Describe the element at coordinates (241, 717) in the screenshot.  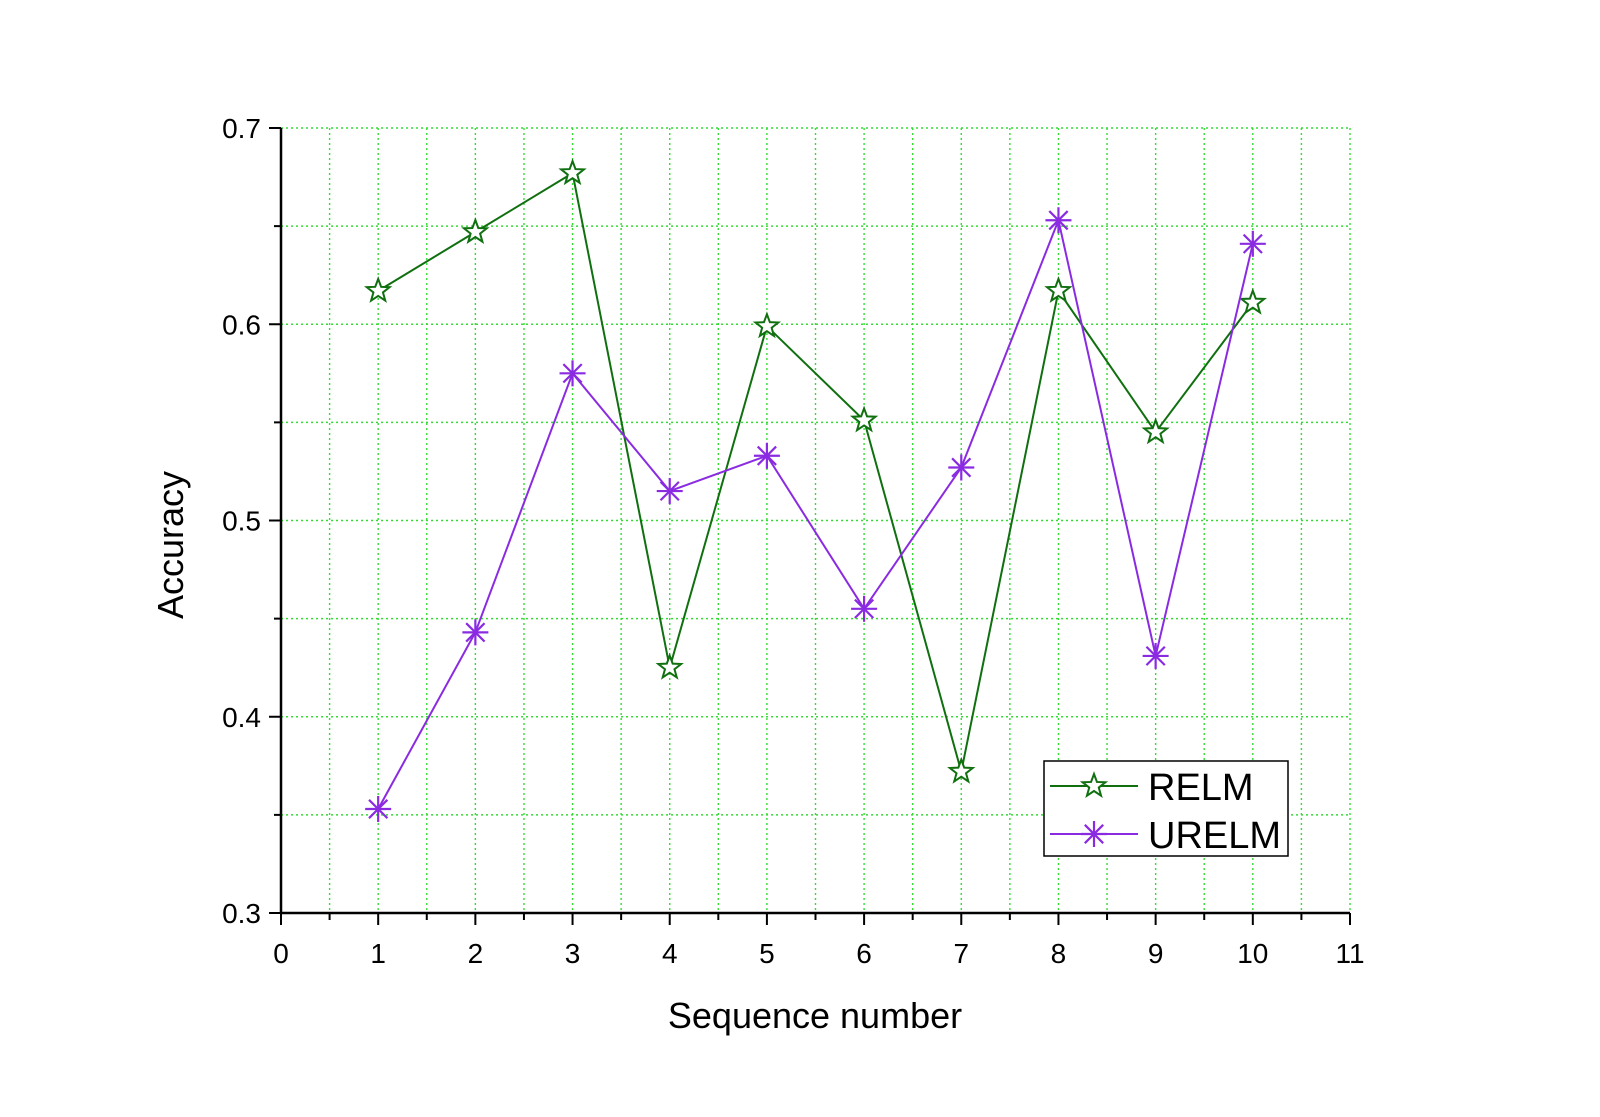
I see `y-tick-label: 0.4` at that location.